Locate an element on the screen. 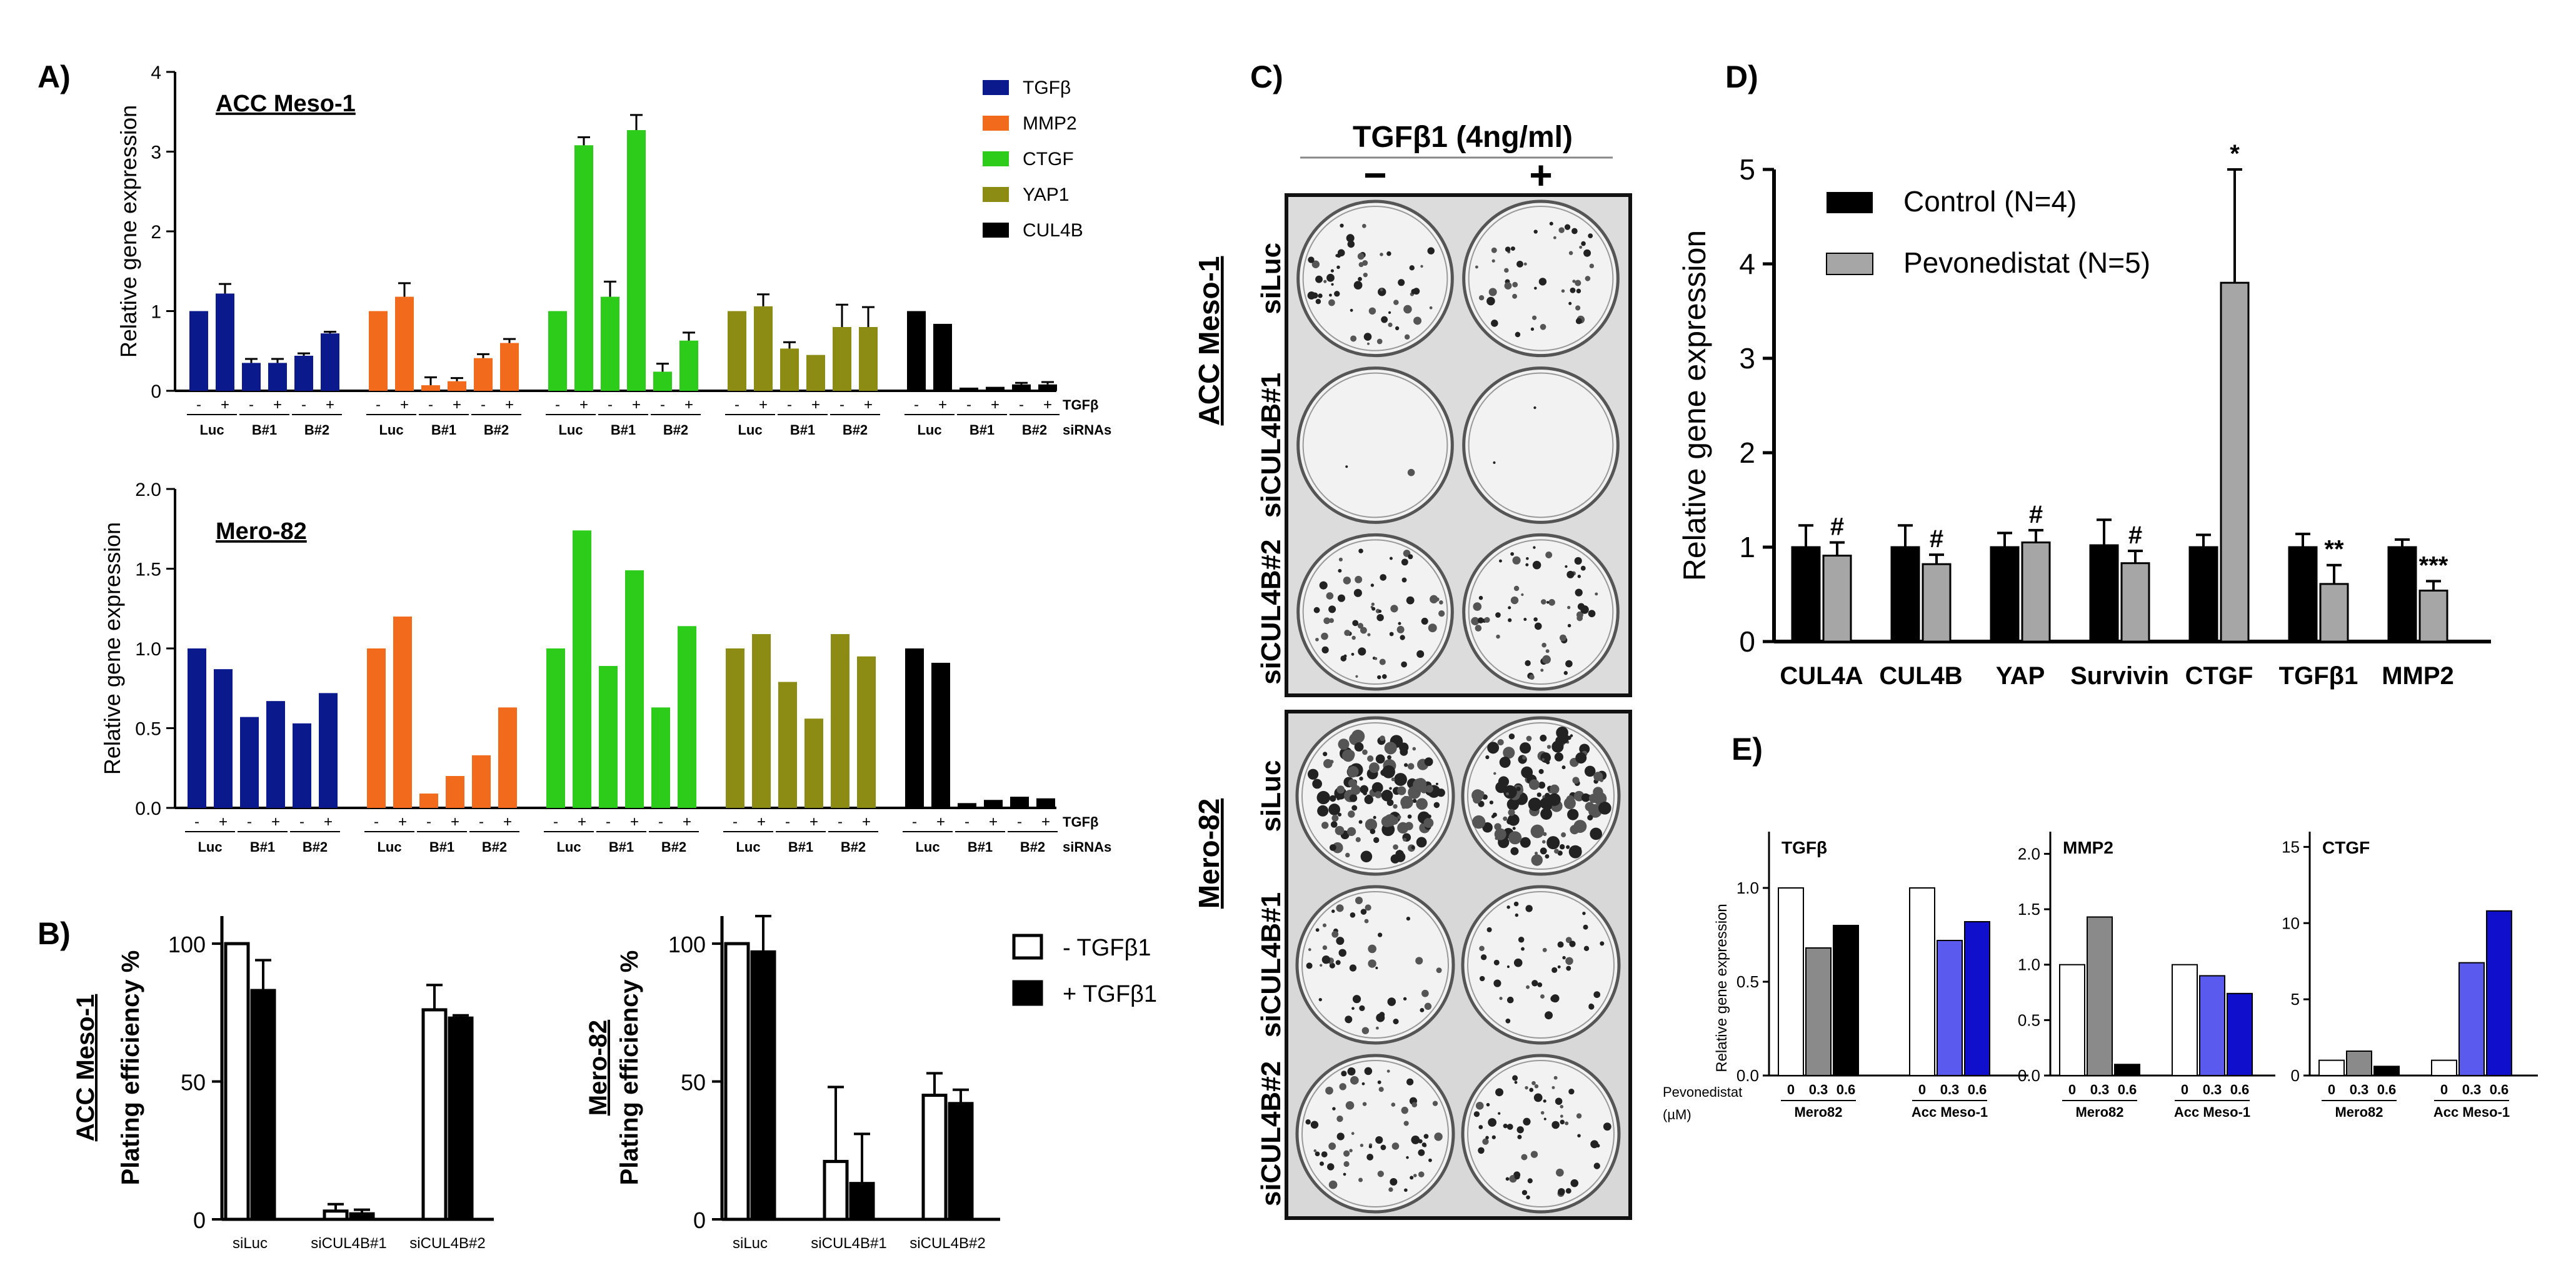 This screenshot has width=2576, height=1285. legend-label-tgfb: TGFβ is located at coordinates (1047, 88).